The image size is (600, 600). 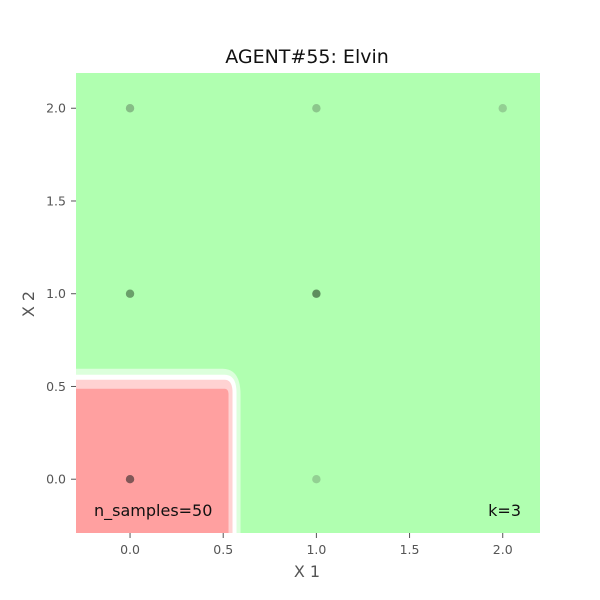 What do you see at coordinates (130, 479) in the screenshot?
I see `data-point-red` at bounding box center [130, 479].